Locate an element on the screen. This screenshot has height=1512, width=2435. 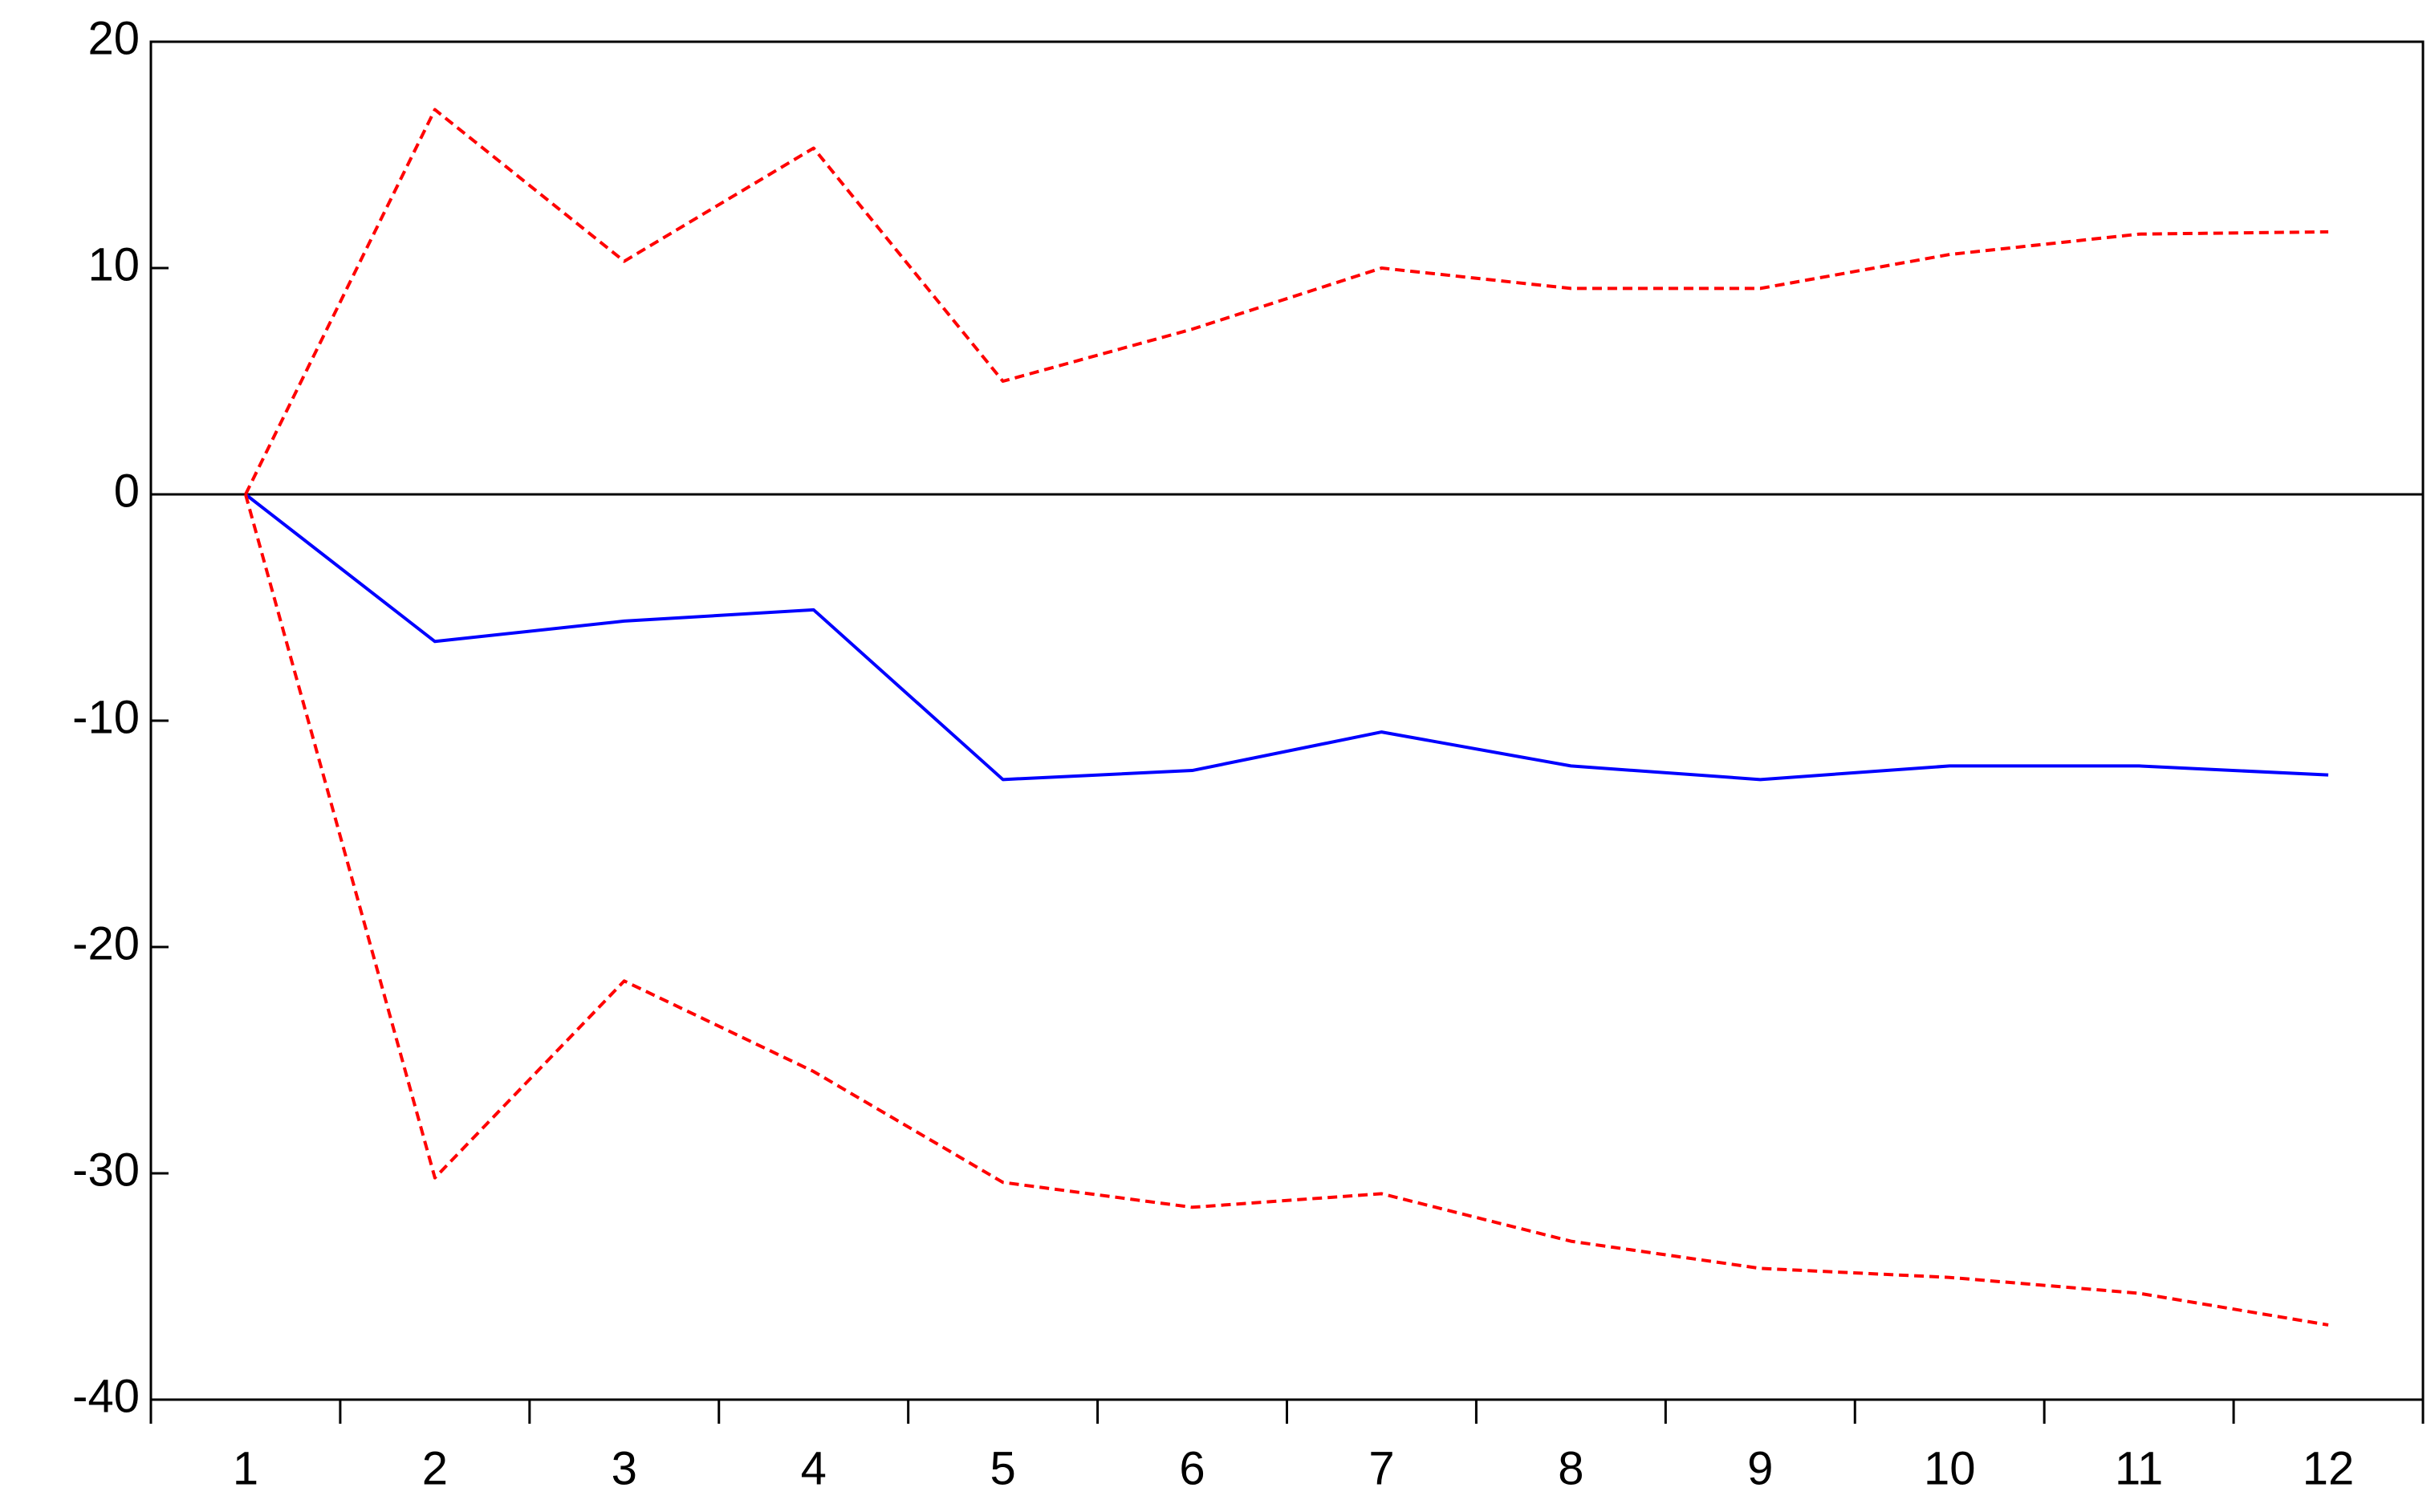
y-tick-label: -20 is located at coordinates (106, 943).